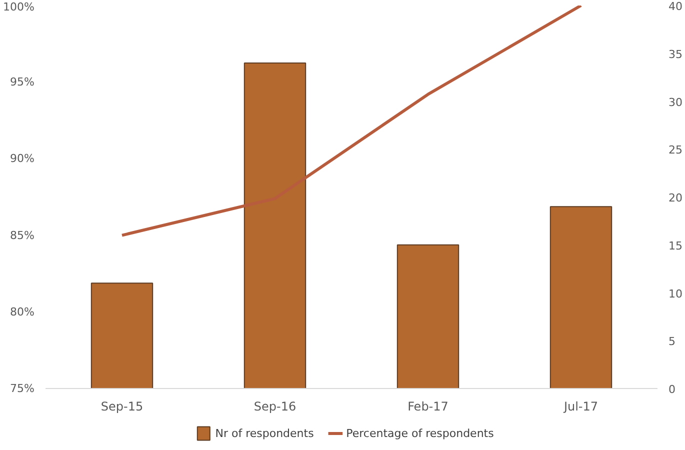 Image resolution: width=685 pixels, height=450 pixels. I want to click on y-tick-label: 95%, so click(22, 82).